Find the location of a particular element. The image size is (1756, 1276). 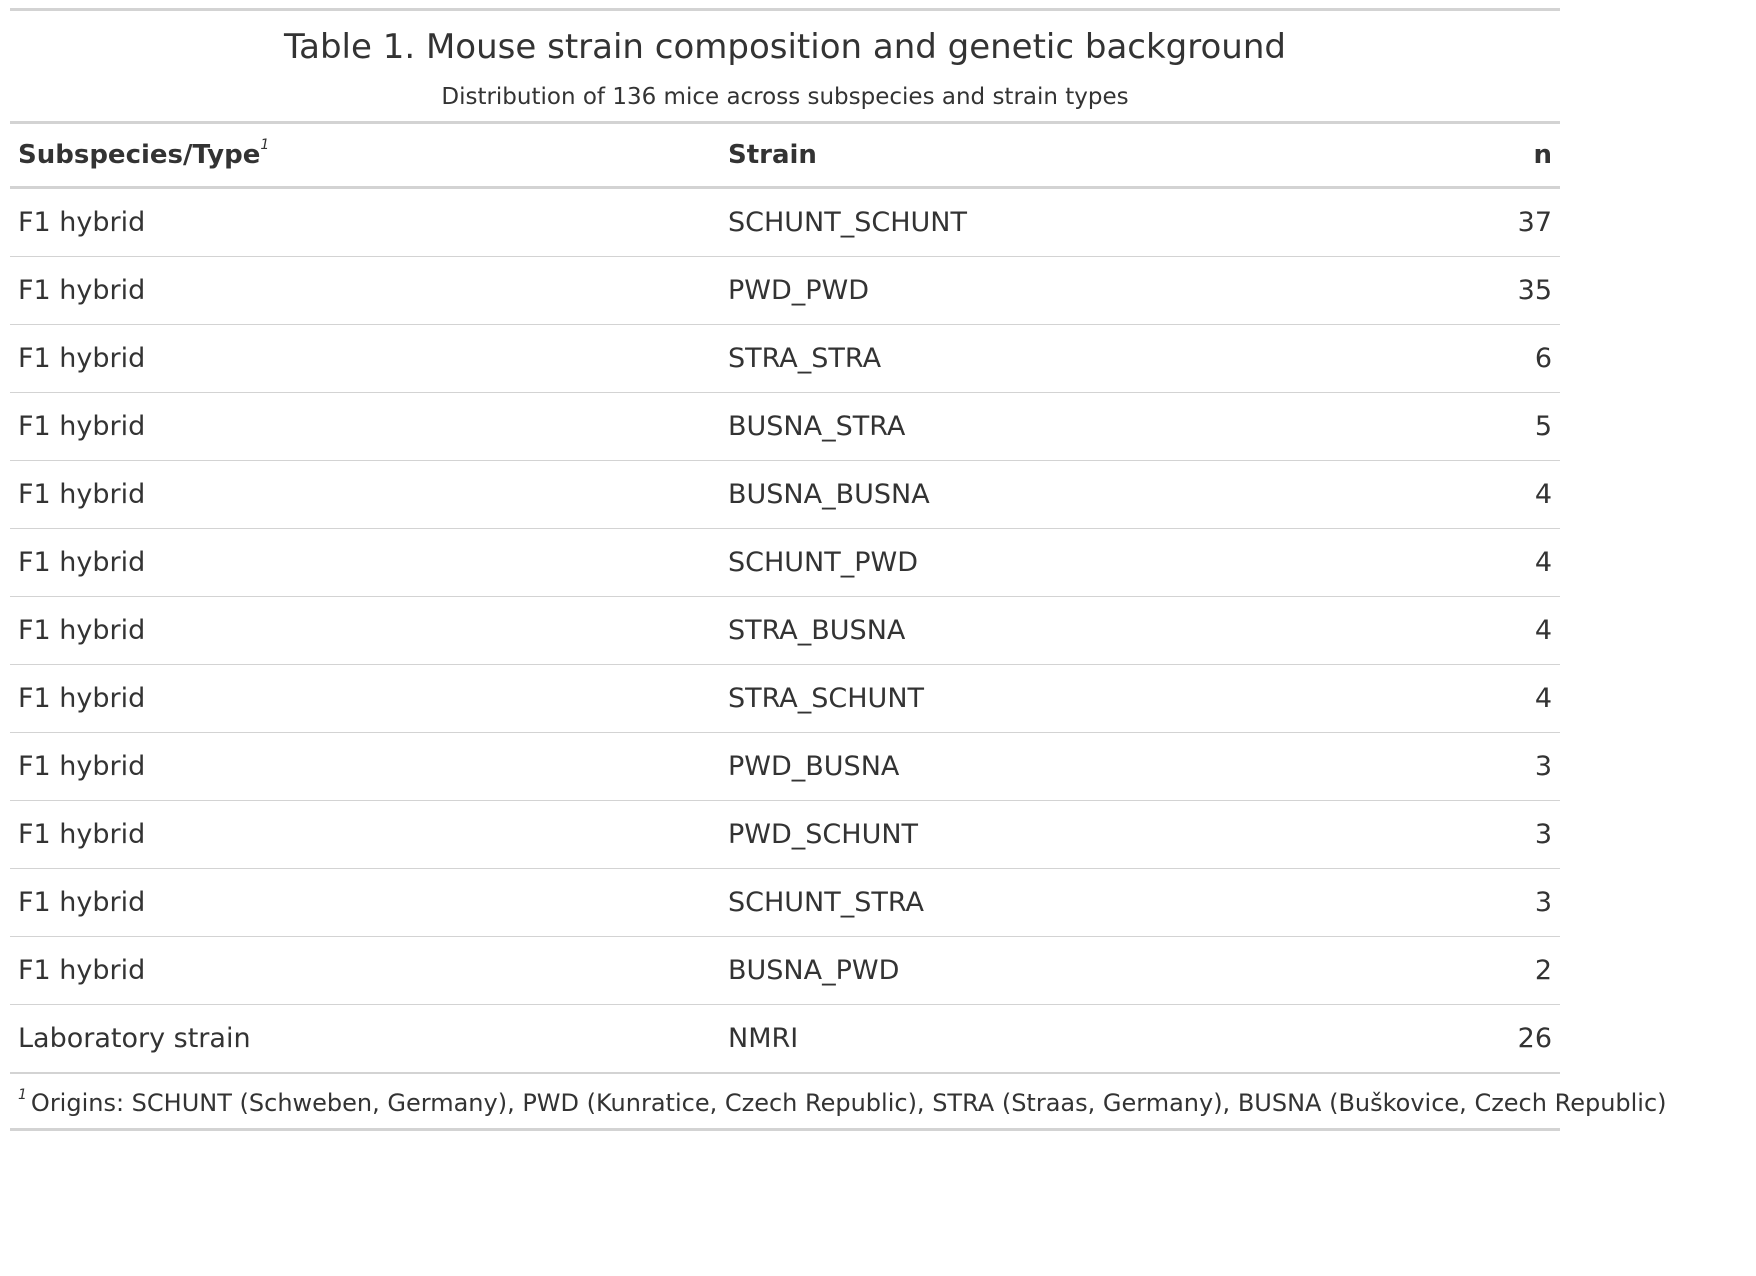

table-row: F1 hybrid PWD_PWD 35 is located at coordinates (785, 290).